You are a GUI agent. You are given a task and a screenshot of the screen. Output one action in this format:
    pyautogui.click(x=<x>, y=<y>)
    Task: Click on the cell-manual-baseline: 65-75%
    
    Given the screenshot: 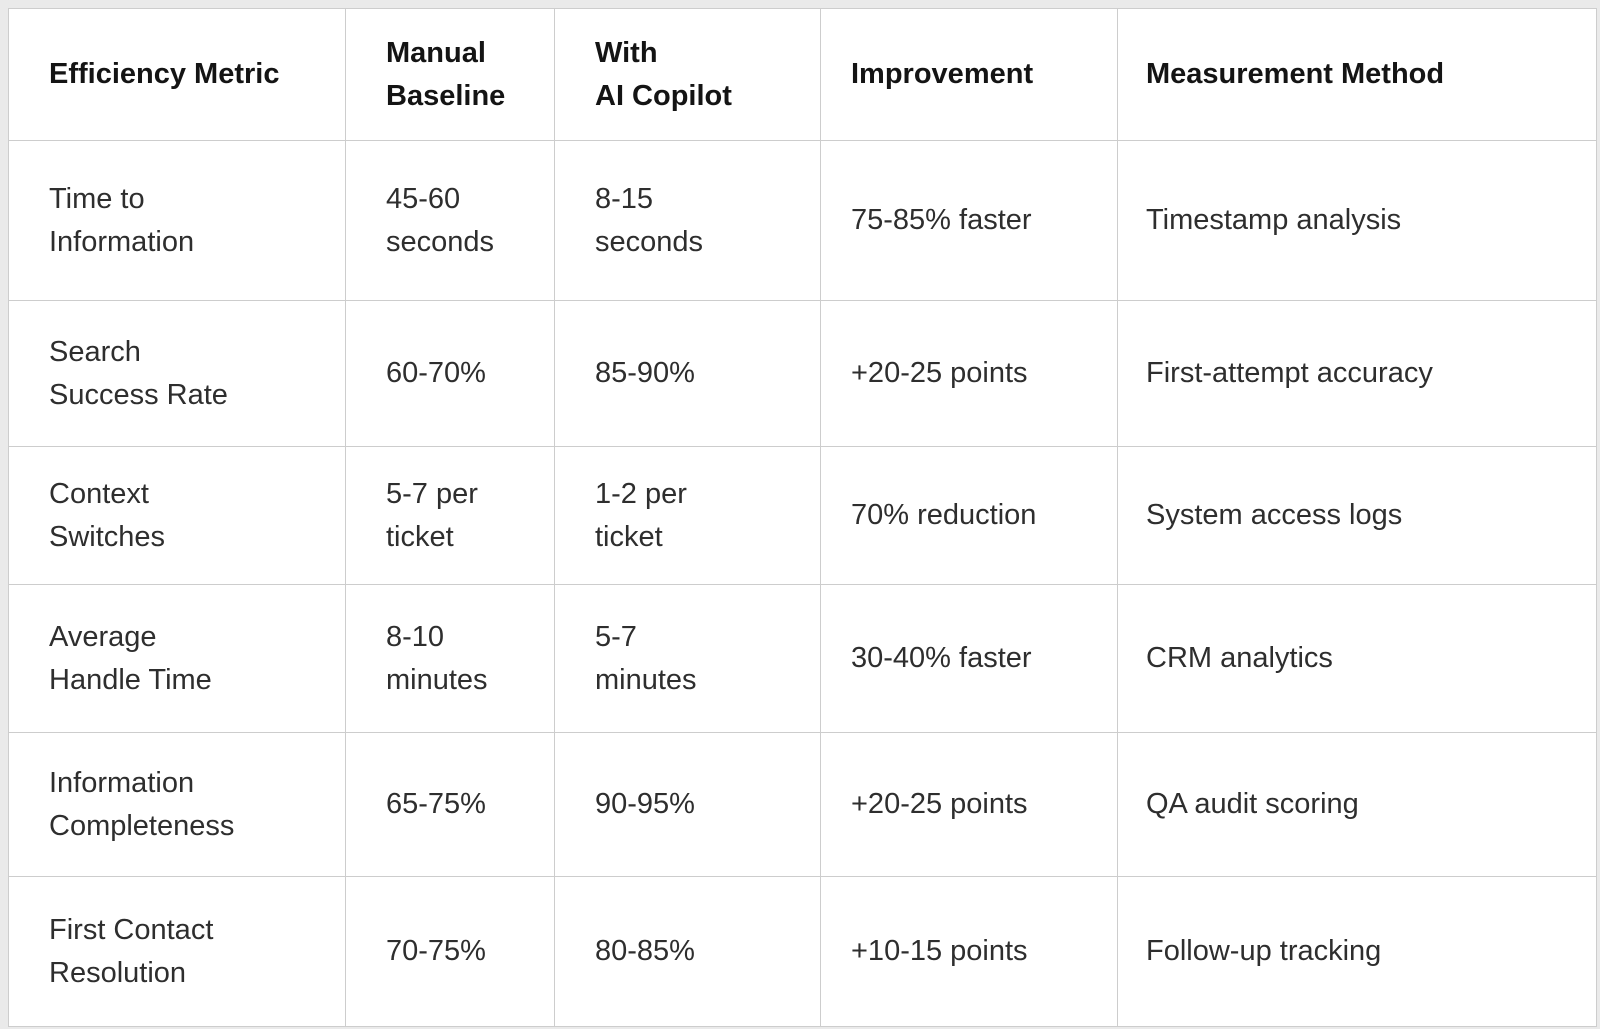 What is the action you would take?
    pyautogui.click(x=450, y=804)
    